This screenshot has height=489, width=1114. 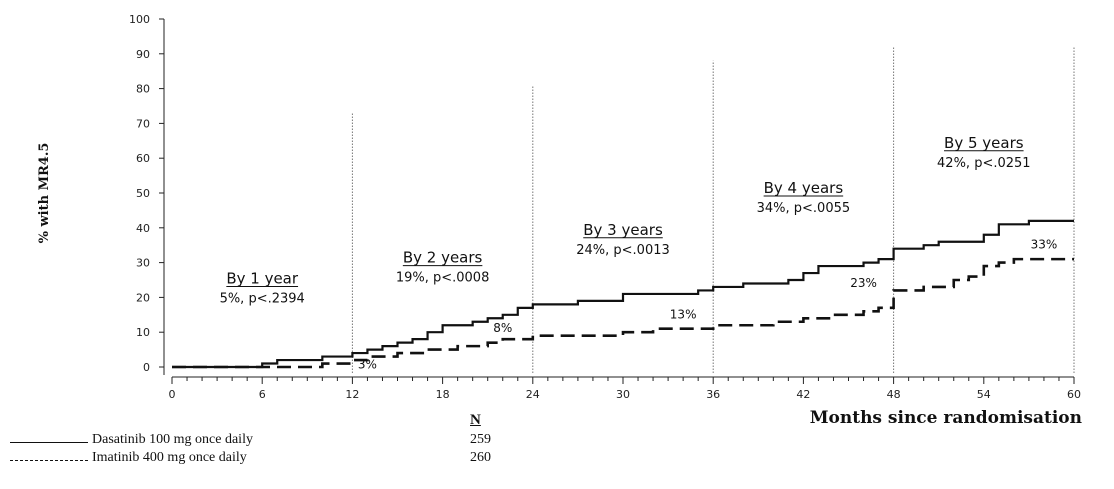 I want to click on x-tick-label: 54, so click(x=984, y=394).